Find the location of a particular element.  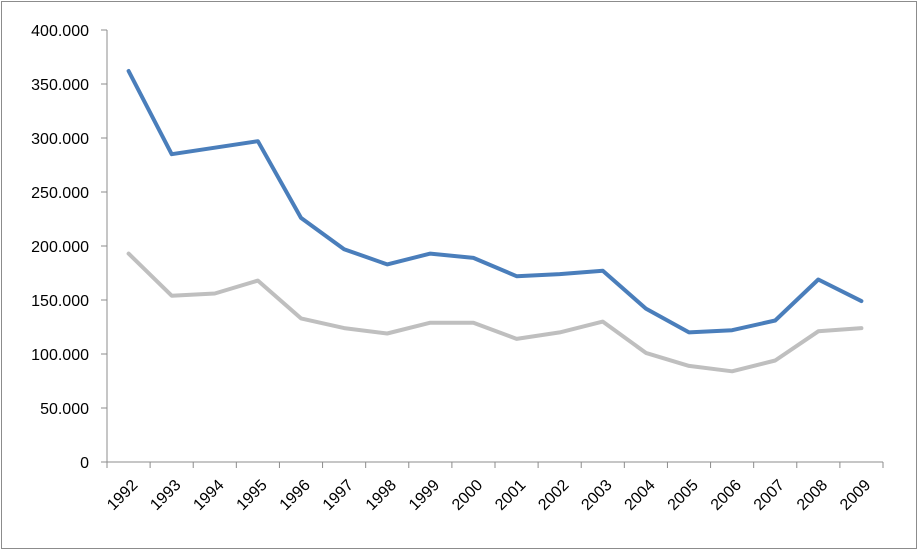

y-tick-label: 0 is located at coordinates (84, 463).